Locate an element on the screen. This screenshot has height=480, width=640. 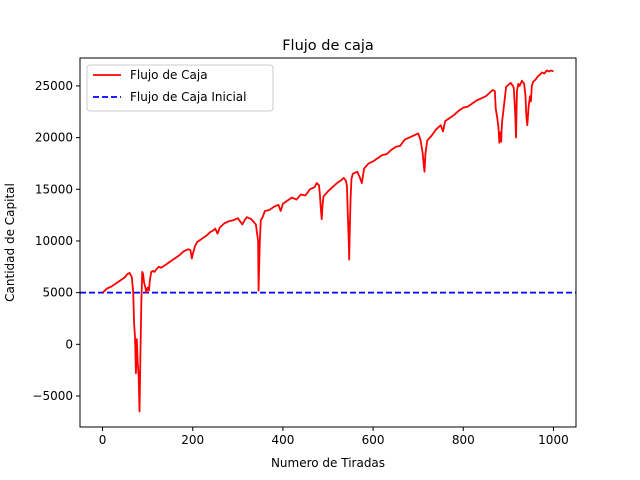
chart-title: Flujo de caja is located at coordinates (328, 46).